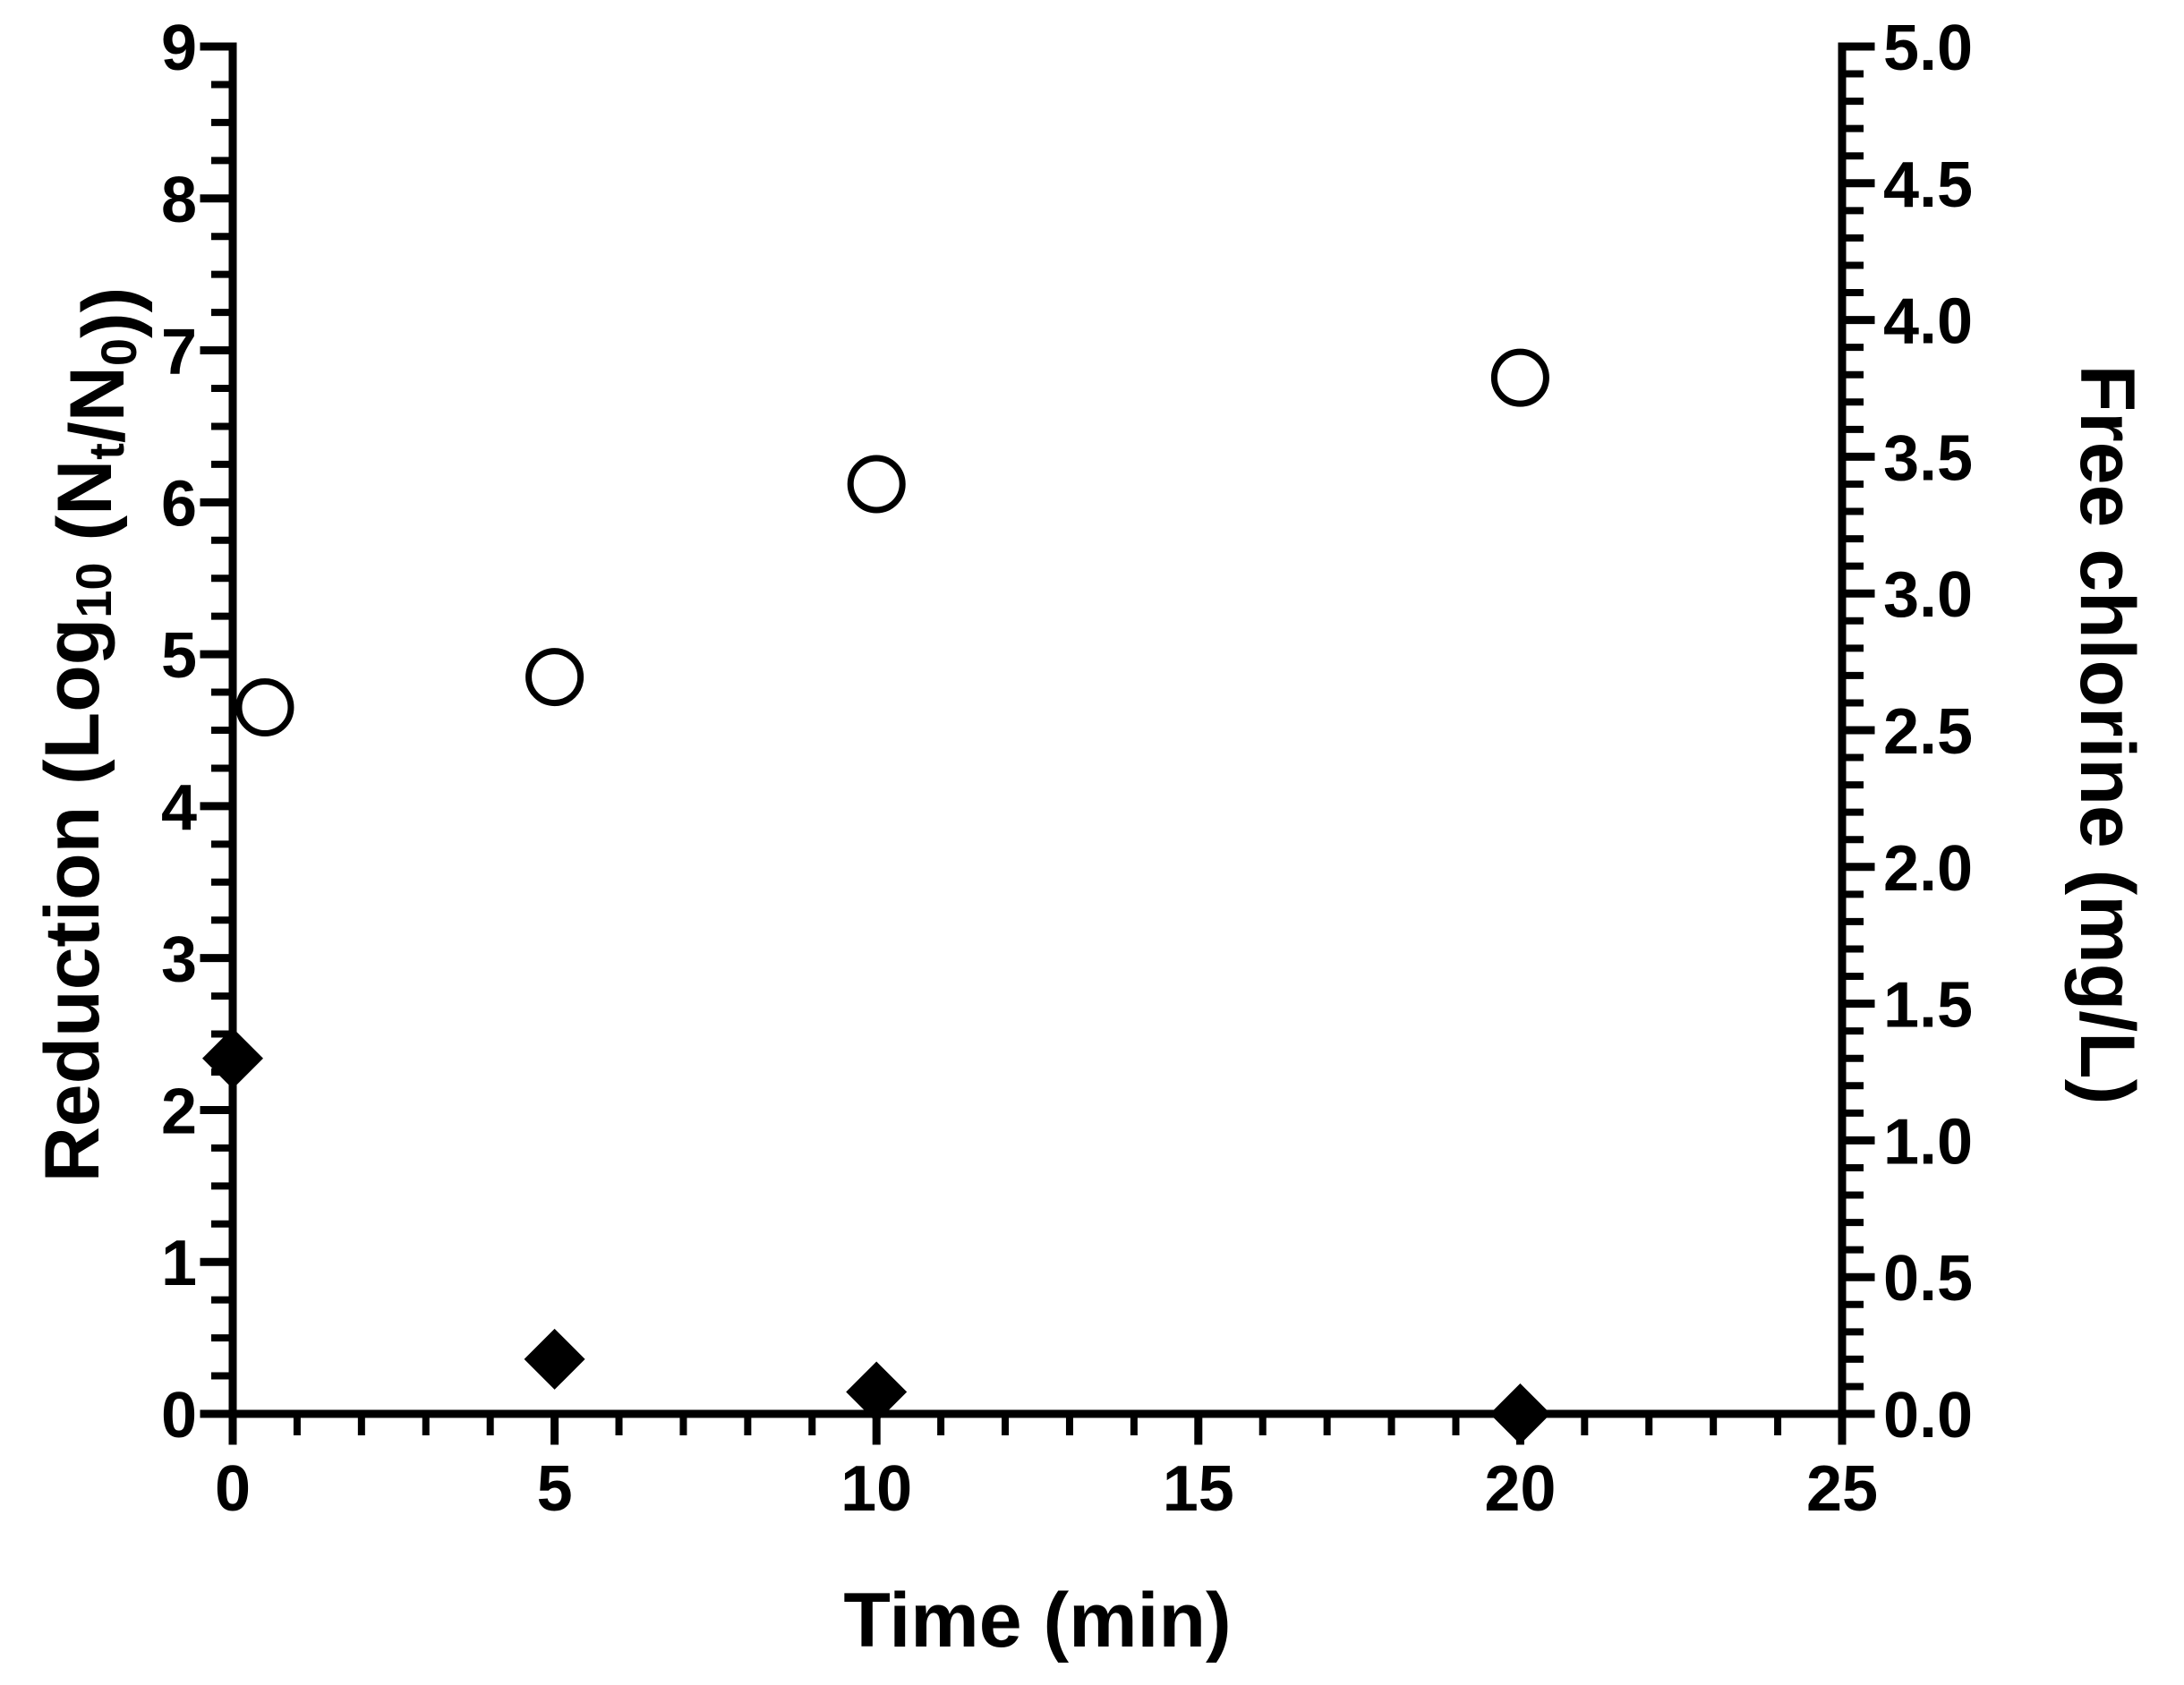  I want to click on y-right-tick-label: 0.5, so click(1928, 1279).